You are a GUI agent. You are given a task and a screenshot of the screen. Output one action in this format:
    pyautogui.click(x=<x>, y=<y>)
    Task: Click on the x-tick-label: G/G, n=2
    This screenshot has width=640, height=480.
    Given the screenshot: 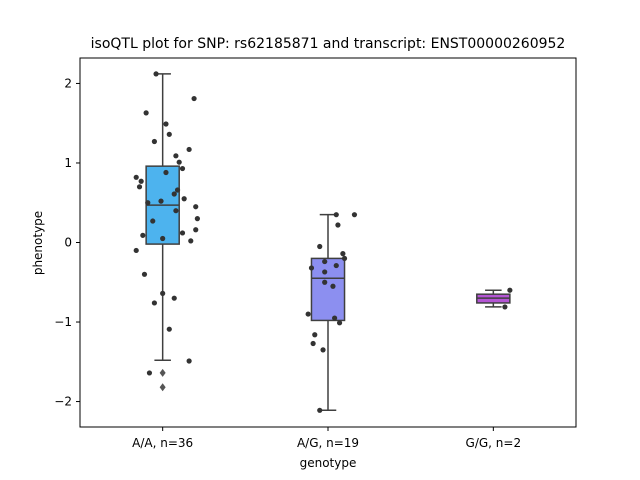 What is the action you would take?
    pyautogui.click(x=494, y=443)
    